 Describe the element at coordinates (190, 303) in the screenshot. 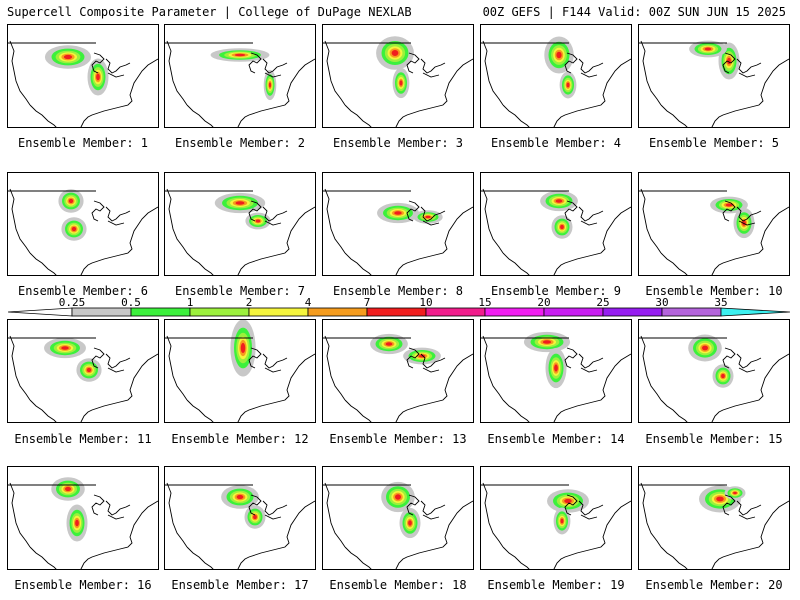

I see `colorbar-tick-label: 1` at that location.